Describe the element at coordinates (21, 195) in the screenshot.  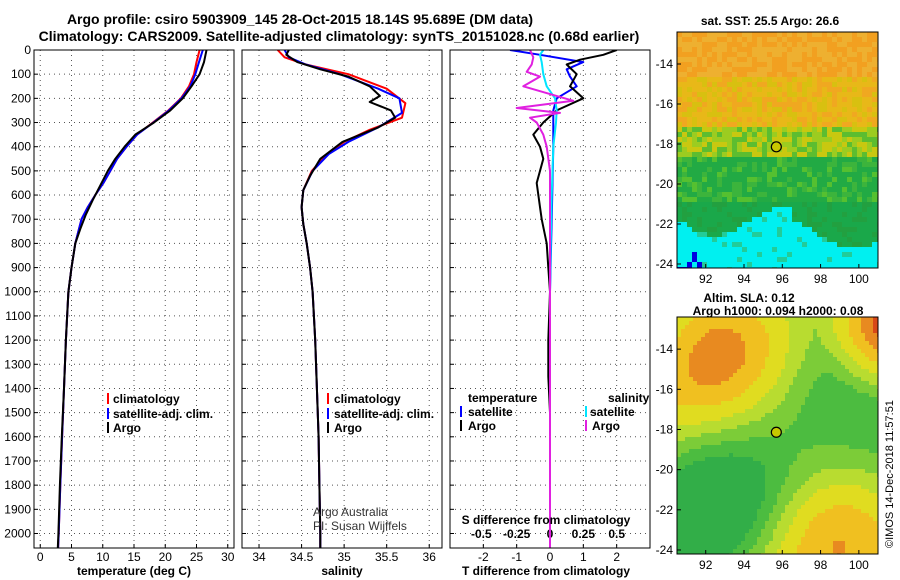
I see `depth-tick-label: 600` at that location.